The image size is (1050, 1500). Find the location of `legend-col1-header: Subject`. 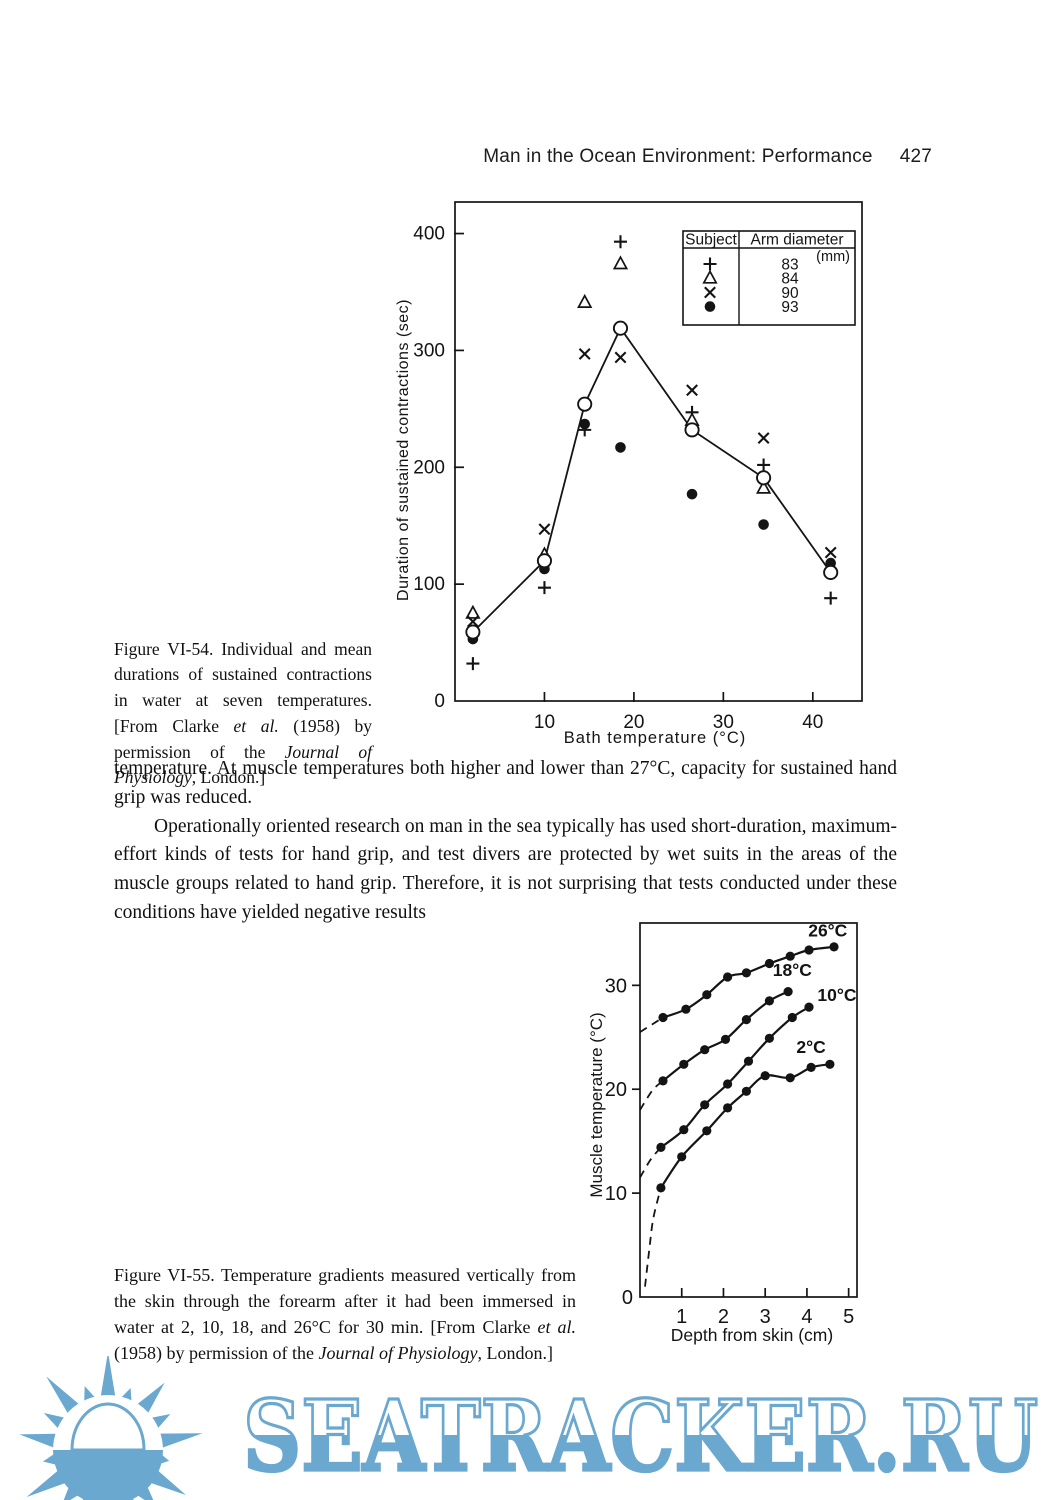

legend-col1-header: Subject is located at coordinates (711, 240).